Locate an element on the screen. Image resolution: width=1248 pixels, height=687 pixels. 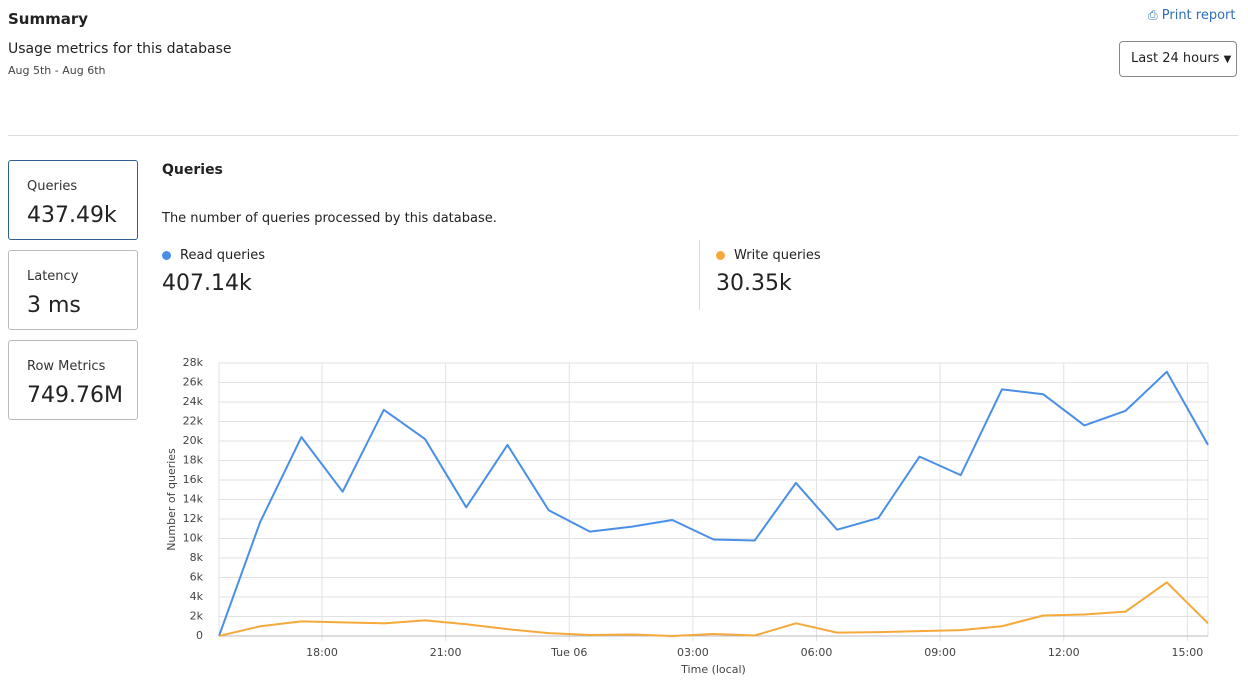
x-tick-label: 12:00 is located at coordinates (1064, 652).